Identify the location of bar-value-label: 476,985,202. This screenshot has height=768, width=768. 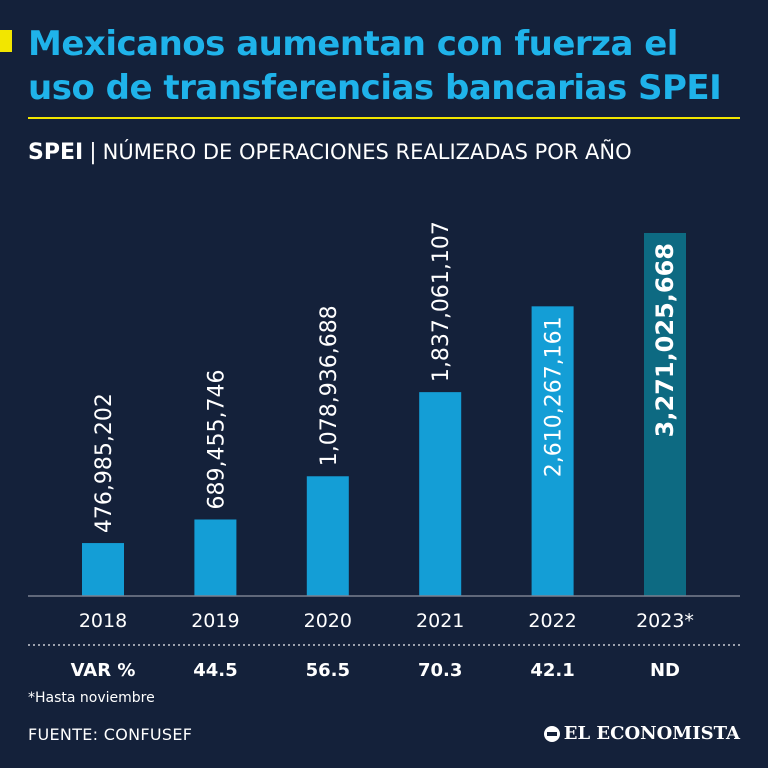
(104, 463).